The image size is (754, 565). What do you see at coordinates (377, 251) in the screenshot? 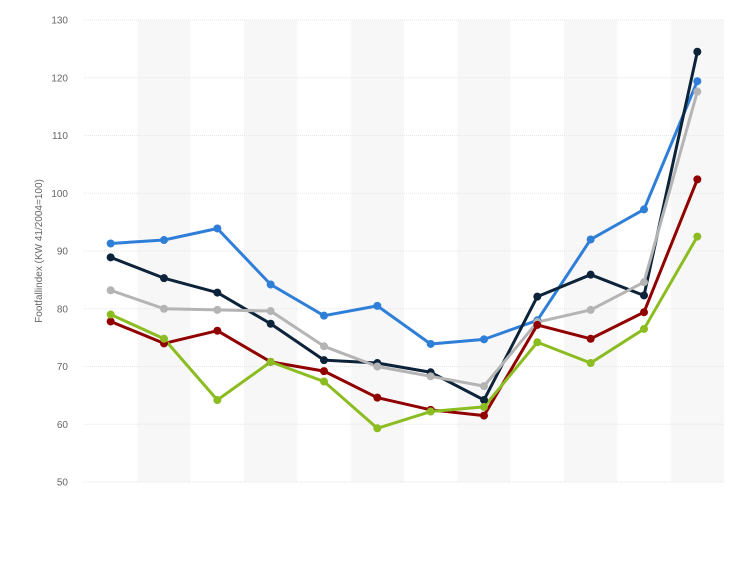
I see `column-band` at bounding box center [377, 251].